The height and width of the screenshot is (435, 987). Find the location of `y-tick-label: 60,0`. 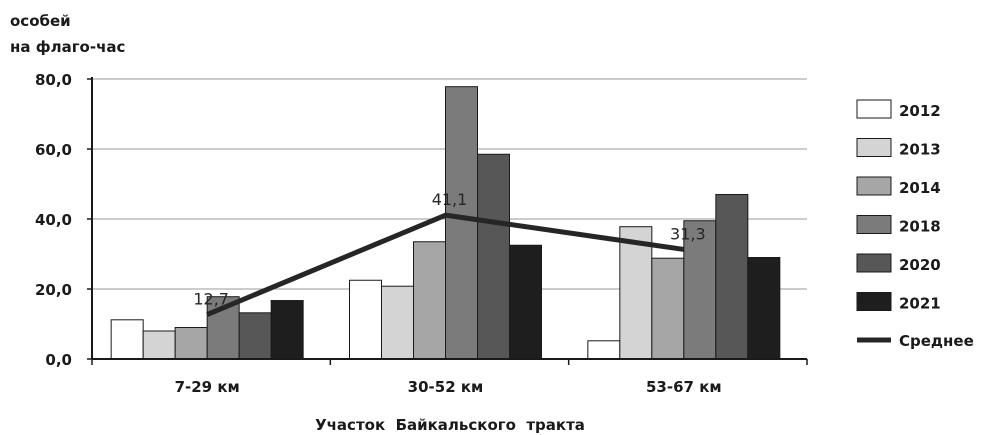

y-tick-label: 60,0 is located at coordinates (53, 150).